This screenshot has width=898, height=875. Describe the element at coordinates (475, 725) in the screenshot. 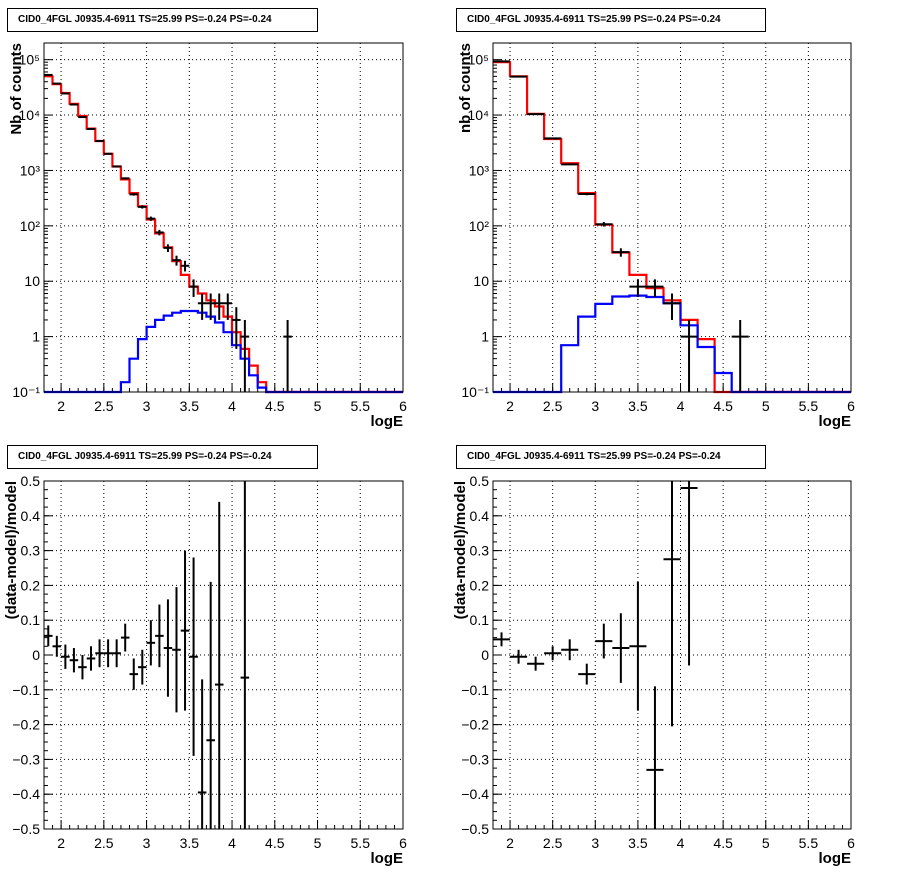

I see `y-tick-label: −0.2` at that location.